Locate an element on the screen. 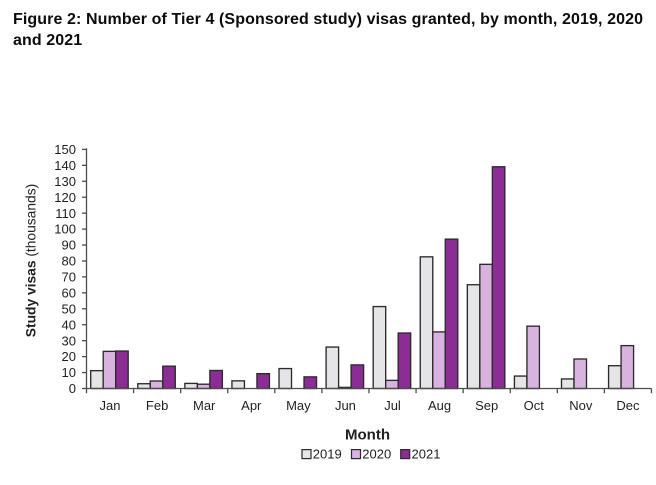 The height and width of the screenshot is (485, 656). svg-text: 130 is located at coordinates (65, 181).